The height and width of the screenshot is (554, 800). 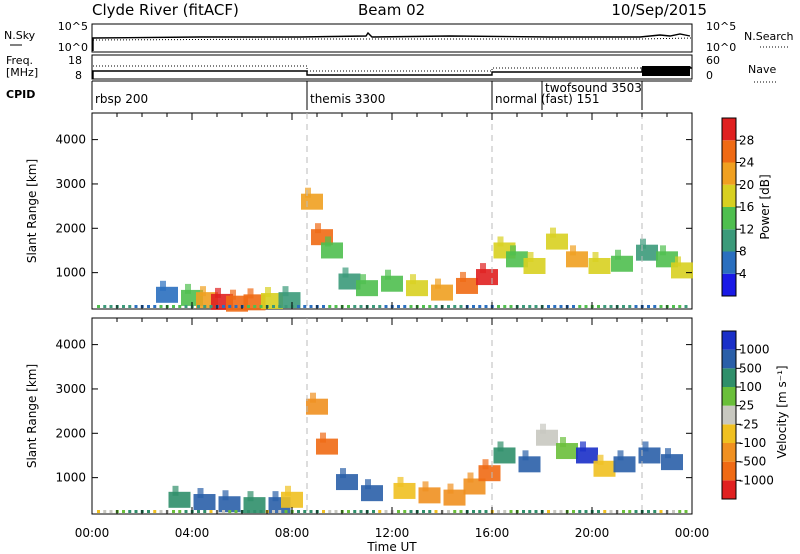 I want to click on nsky-tick-top: 10^5, so click(x=73, y=26).